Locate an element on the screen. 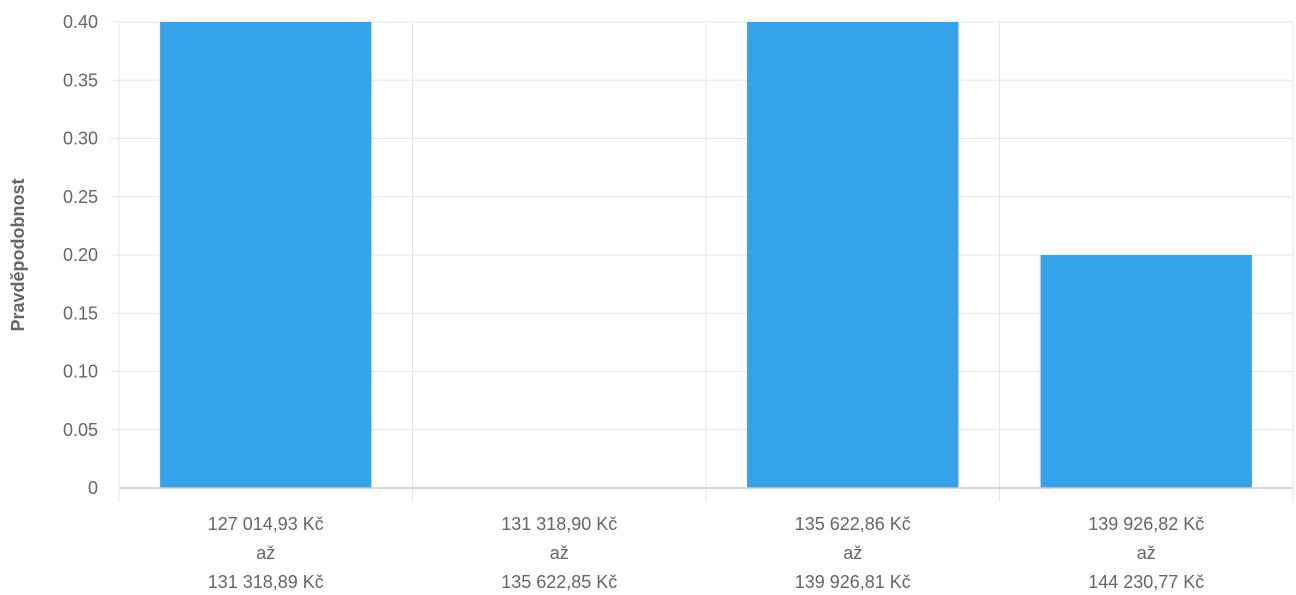 The width and height of the screenshot is (1296, 595). x-tick-label: 127 014,93 Kč is located at coordinates (266, 524).